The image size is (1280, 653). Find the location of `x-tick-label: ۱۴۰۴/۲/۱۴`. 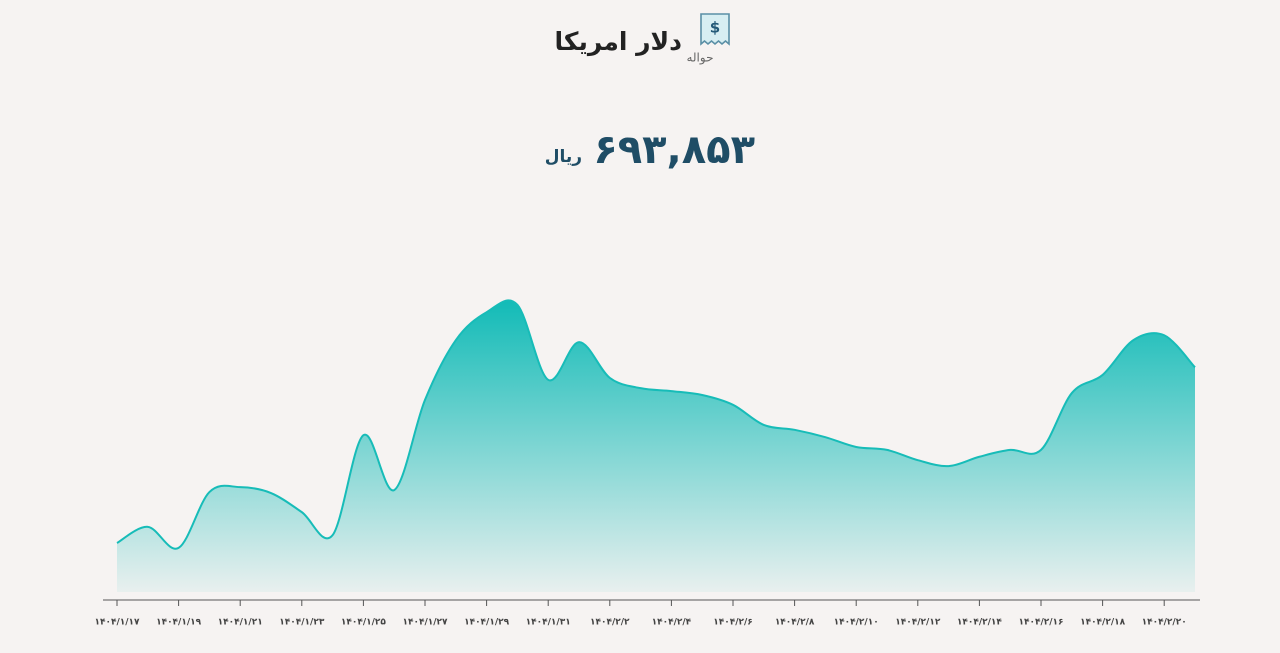

x-tick-label: ۱۴۰۴/۲/۱۴ is located at coordinates (980, 623).